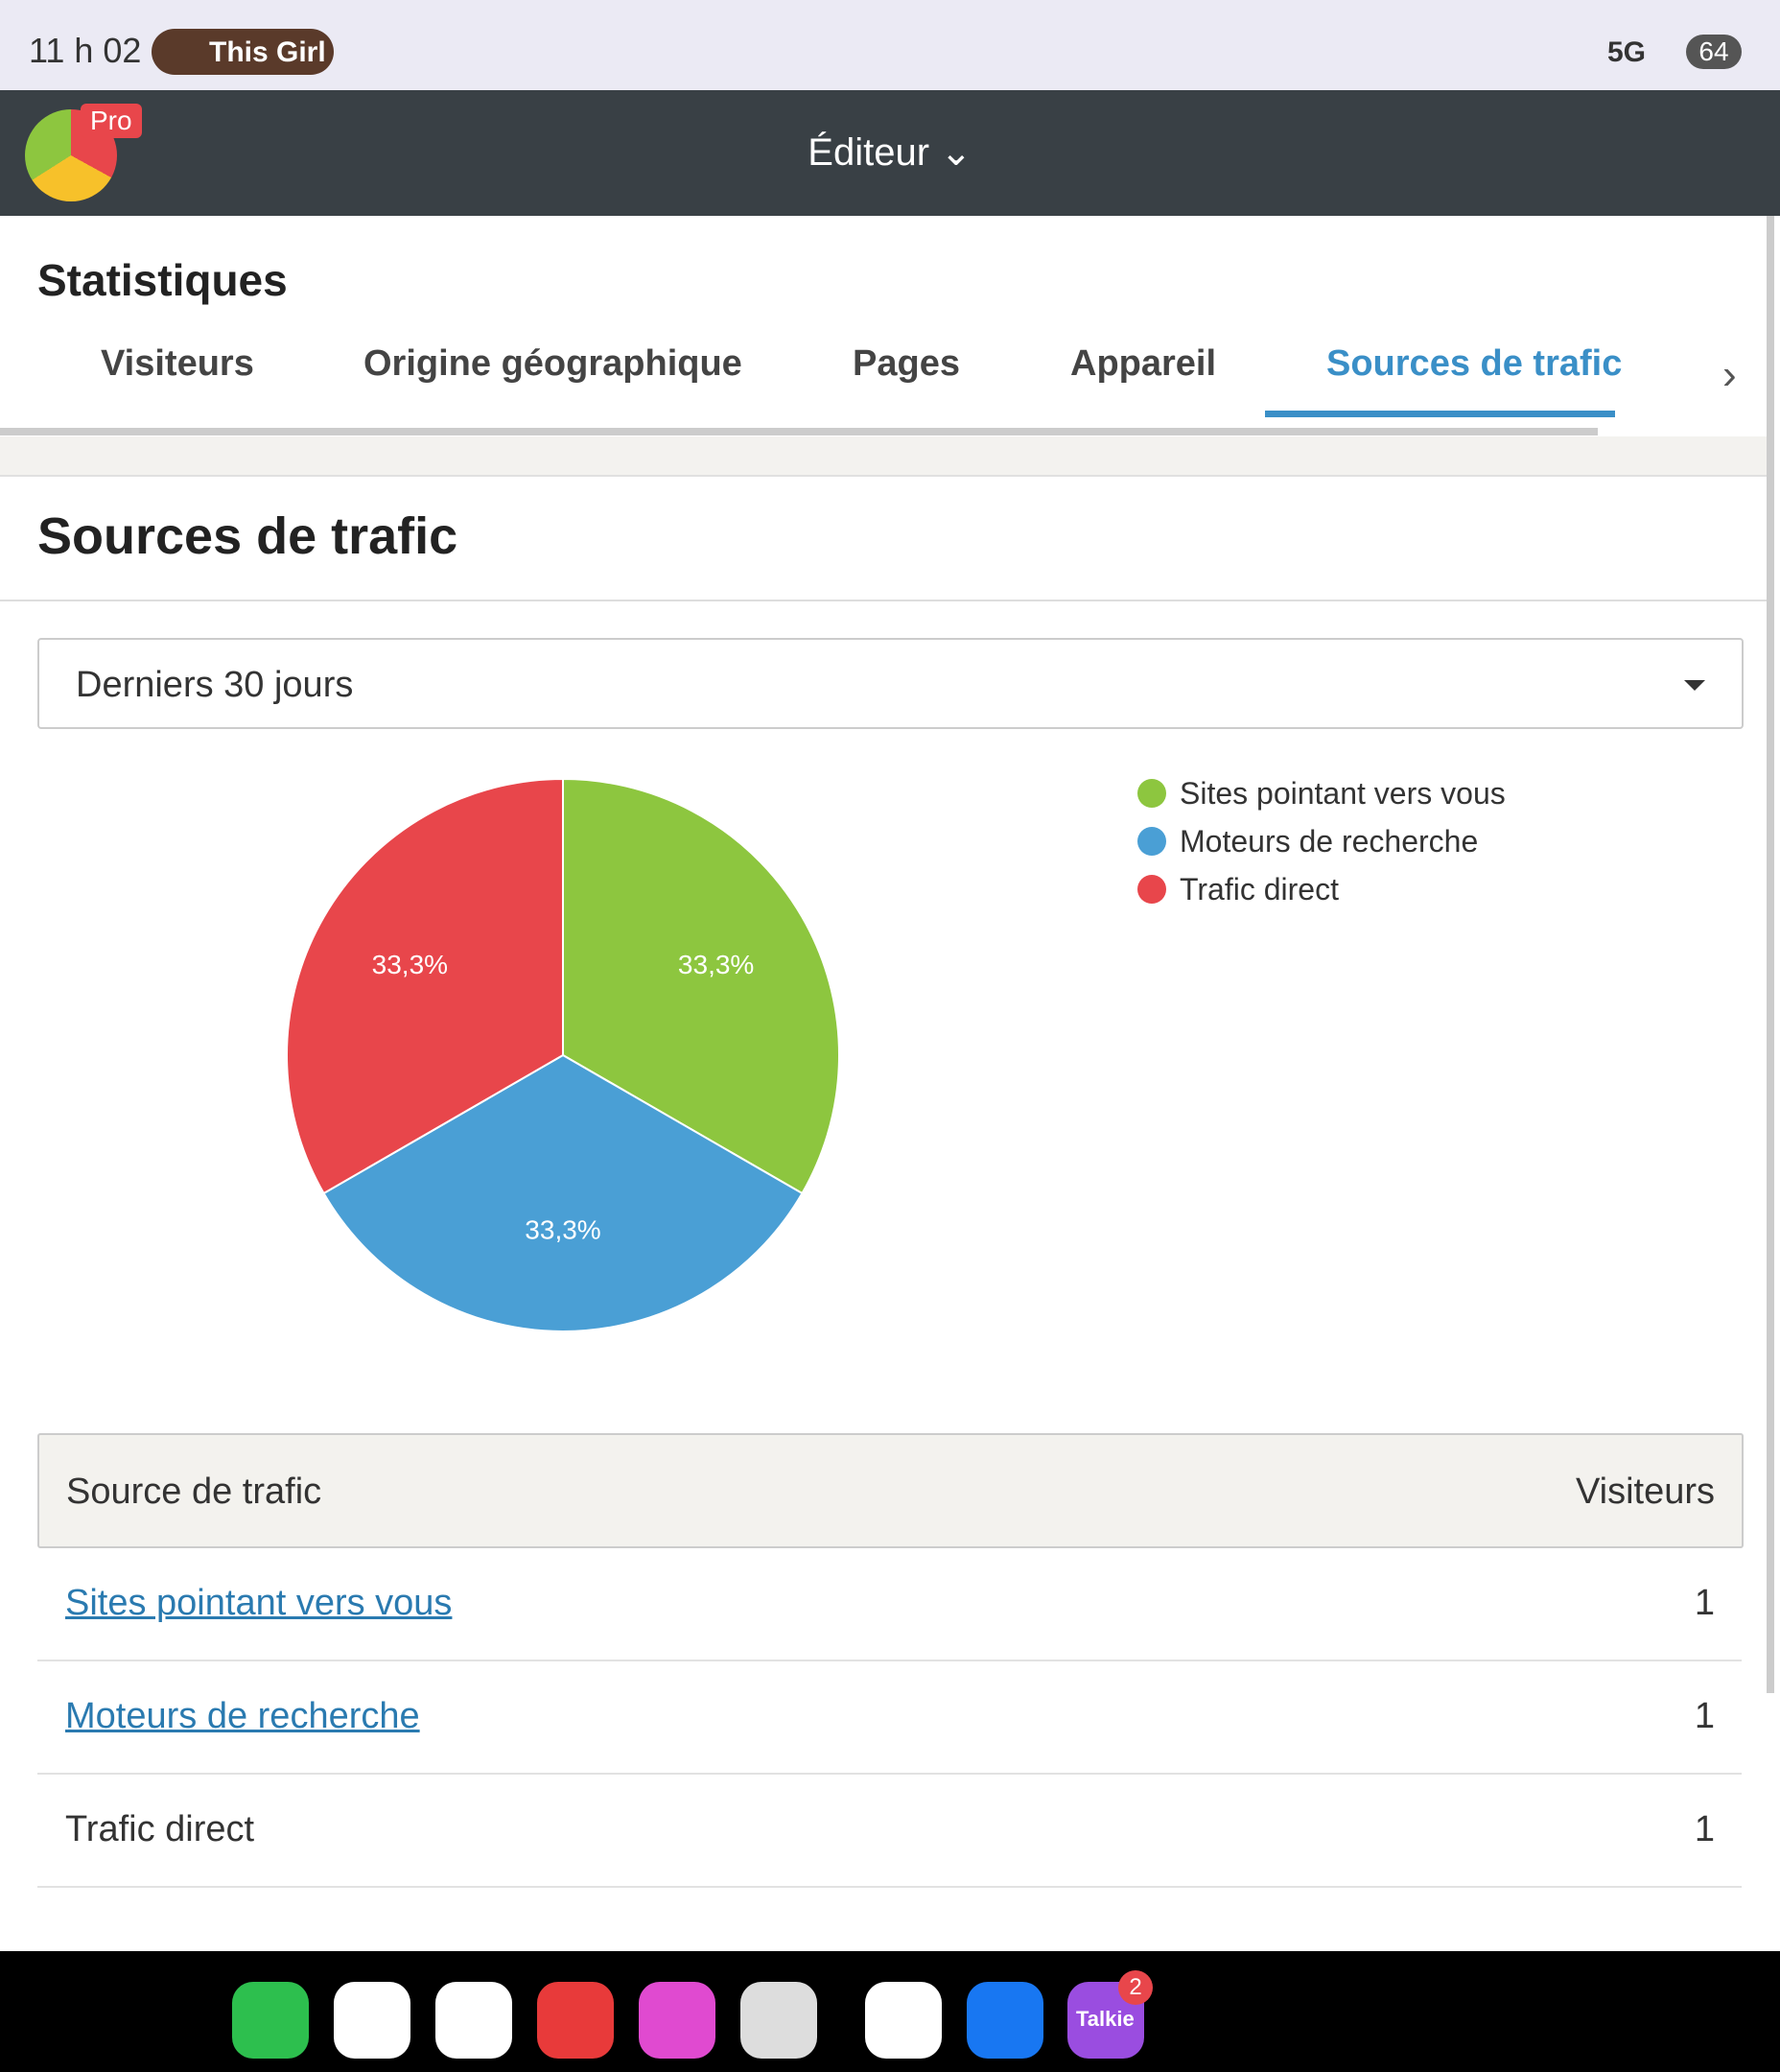 This screenshot has height=2072, width=1780. What do you see at coordinates (552, 363) in the screenshot?
I see `tab: Origine géographique` at bounding box center [552, 363].